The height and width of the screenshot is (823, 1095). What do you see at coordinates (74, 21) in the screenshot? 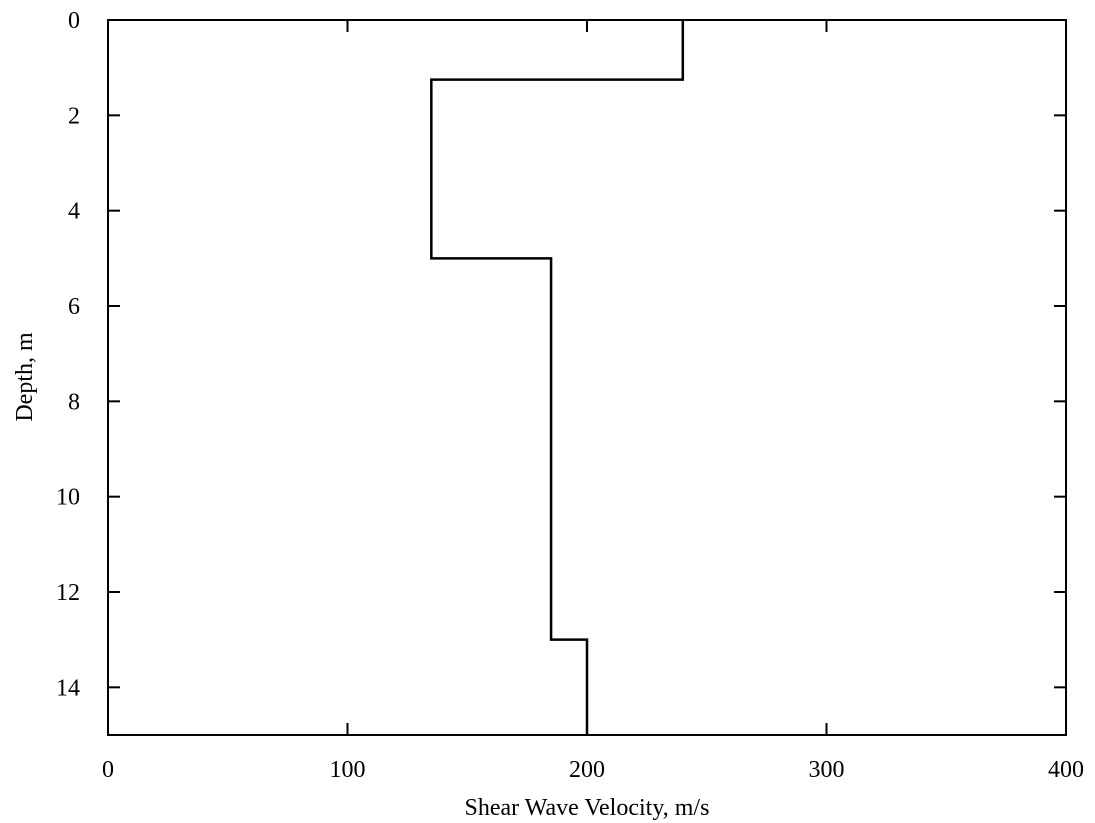
I see `y-tick-label: 0` at bounding box center [74, 21].